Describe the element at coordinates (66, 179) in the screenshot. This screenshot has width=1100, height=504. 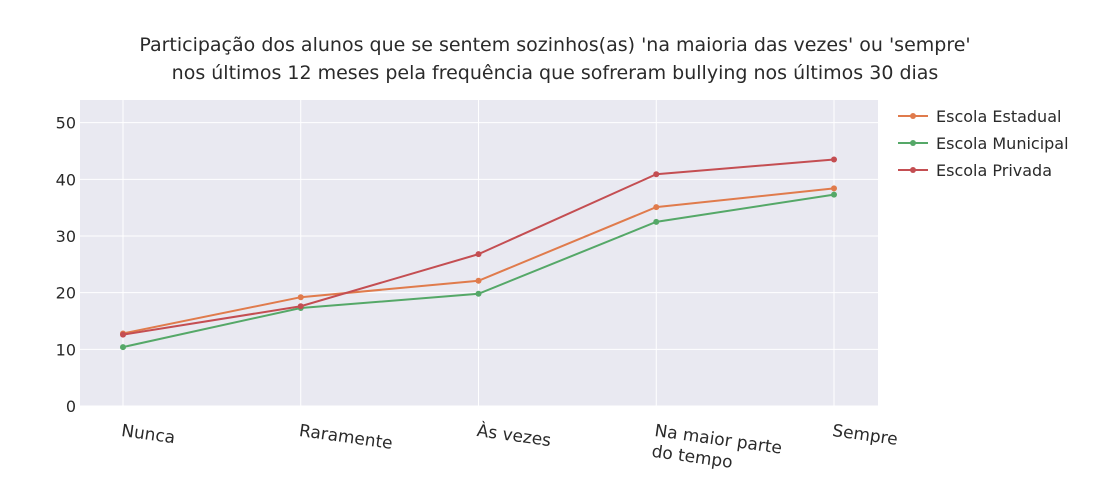
I see `y-tick-label: 40` at that location.